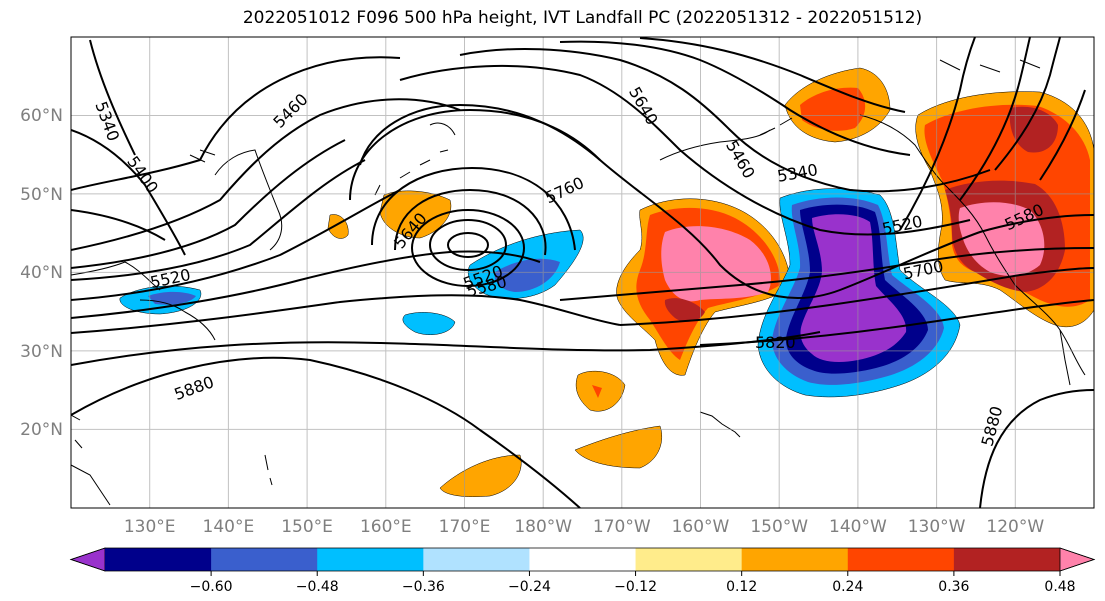 The width and height of the screenshot is (1105, 601). I want to click on lat-label: 30°N, so click(41, 352).